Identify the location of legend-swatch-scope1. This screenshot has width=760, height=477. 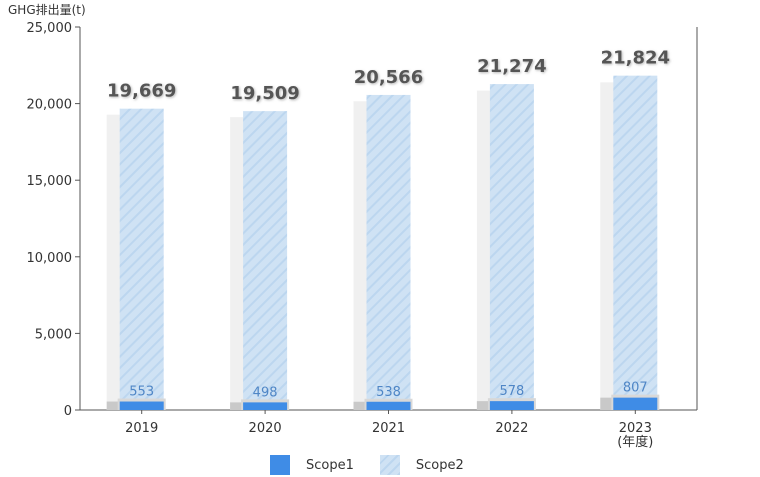
(280, 465).